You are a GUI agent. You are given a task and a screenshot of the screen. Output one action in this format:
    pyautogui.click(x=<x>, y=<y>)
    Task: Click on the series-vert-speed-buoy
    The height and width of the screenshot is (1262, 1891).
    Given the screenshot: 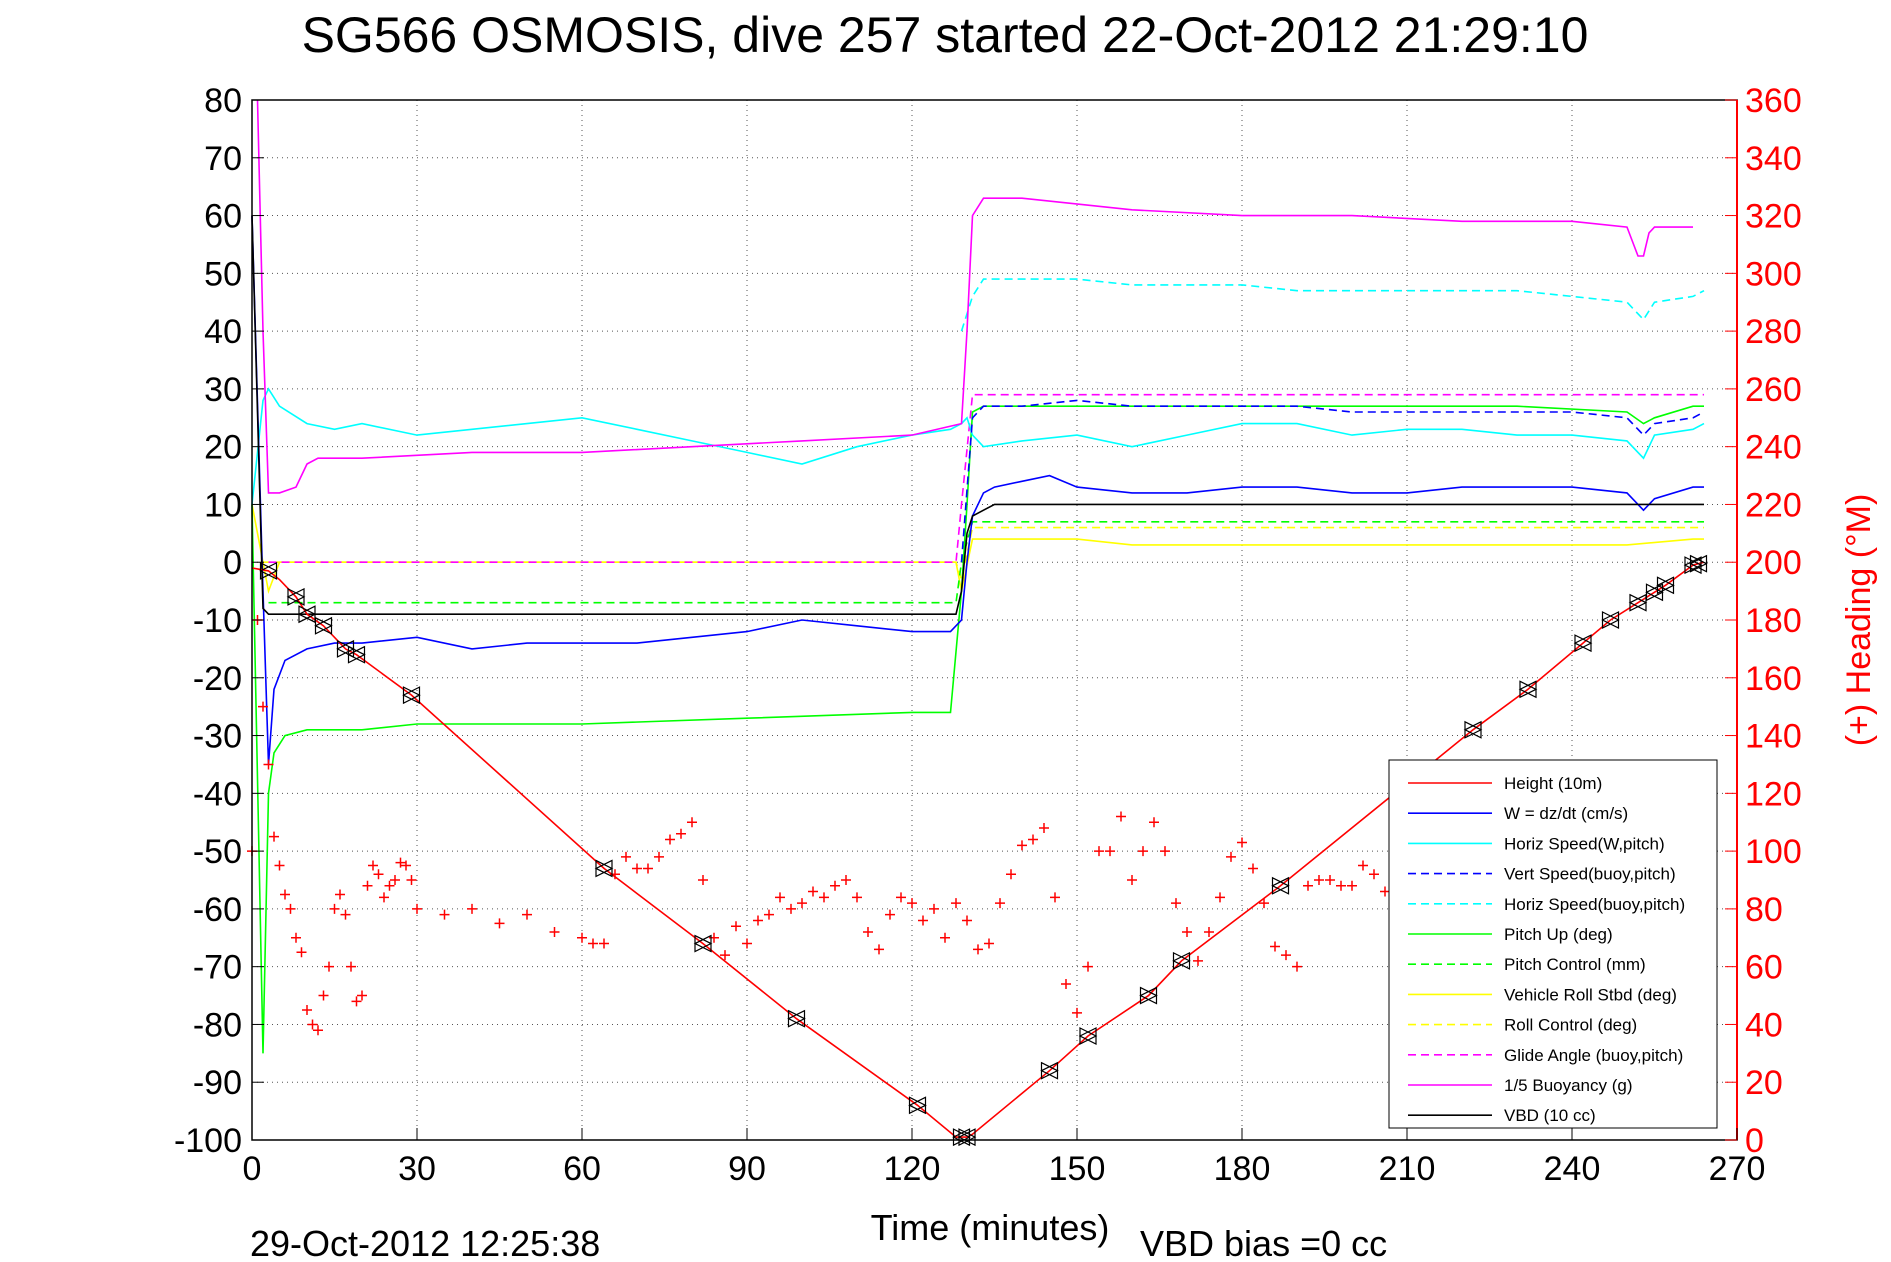 What is the action you would take?
    pyautogui.click(x=1332, y=481)
    